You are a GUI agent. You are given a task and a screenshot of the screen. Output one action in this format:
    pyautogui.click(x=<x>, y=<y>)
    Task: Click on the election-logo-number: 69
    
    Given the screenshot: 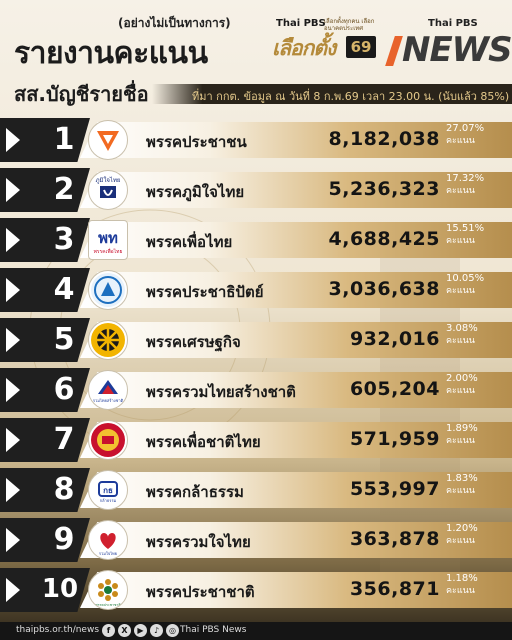 What is the action you would take?
    pyautogui.click(x=361, y=47)
    